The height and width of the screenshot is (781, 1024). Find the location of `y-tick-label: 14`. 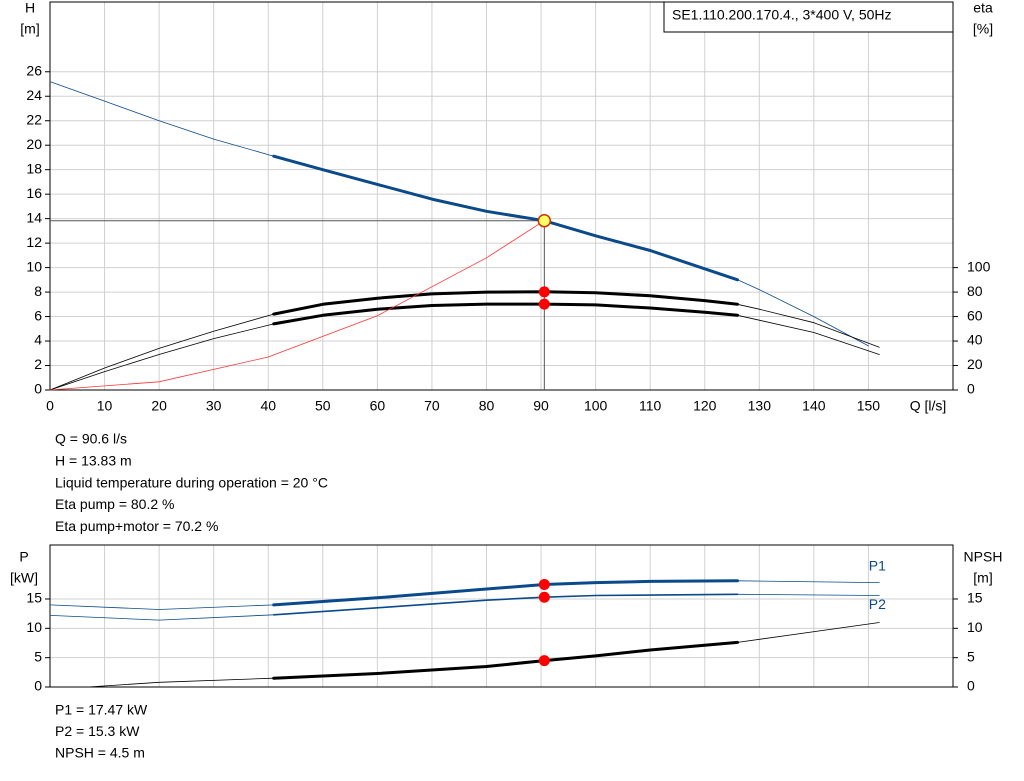

y-tick-label: 14 is located at coordinates (34, 217).